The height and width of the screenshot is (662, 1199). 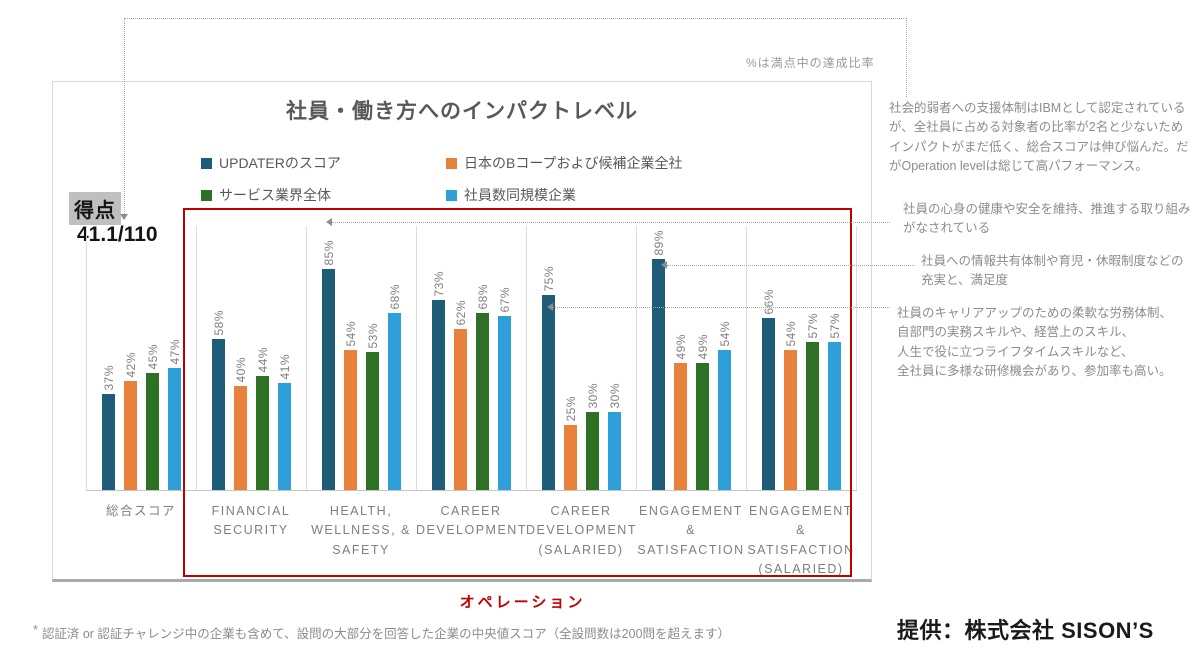 What do you see at coordinates (153, 358) in the screenshot?
I see `bar-wrap: 45%` at bounding box center [153, 358].